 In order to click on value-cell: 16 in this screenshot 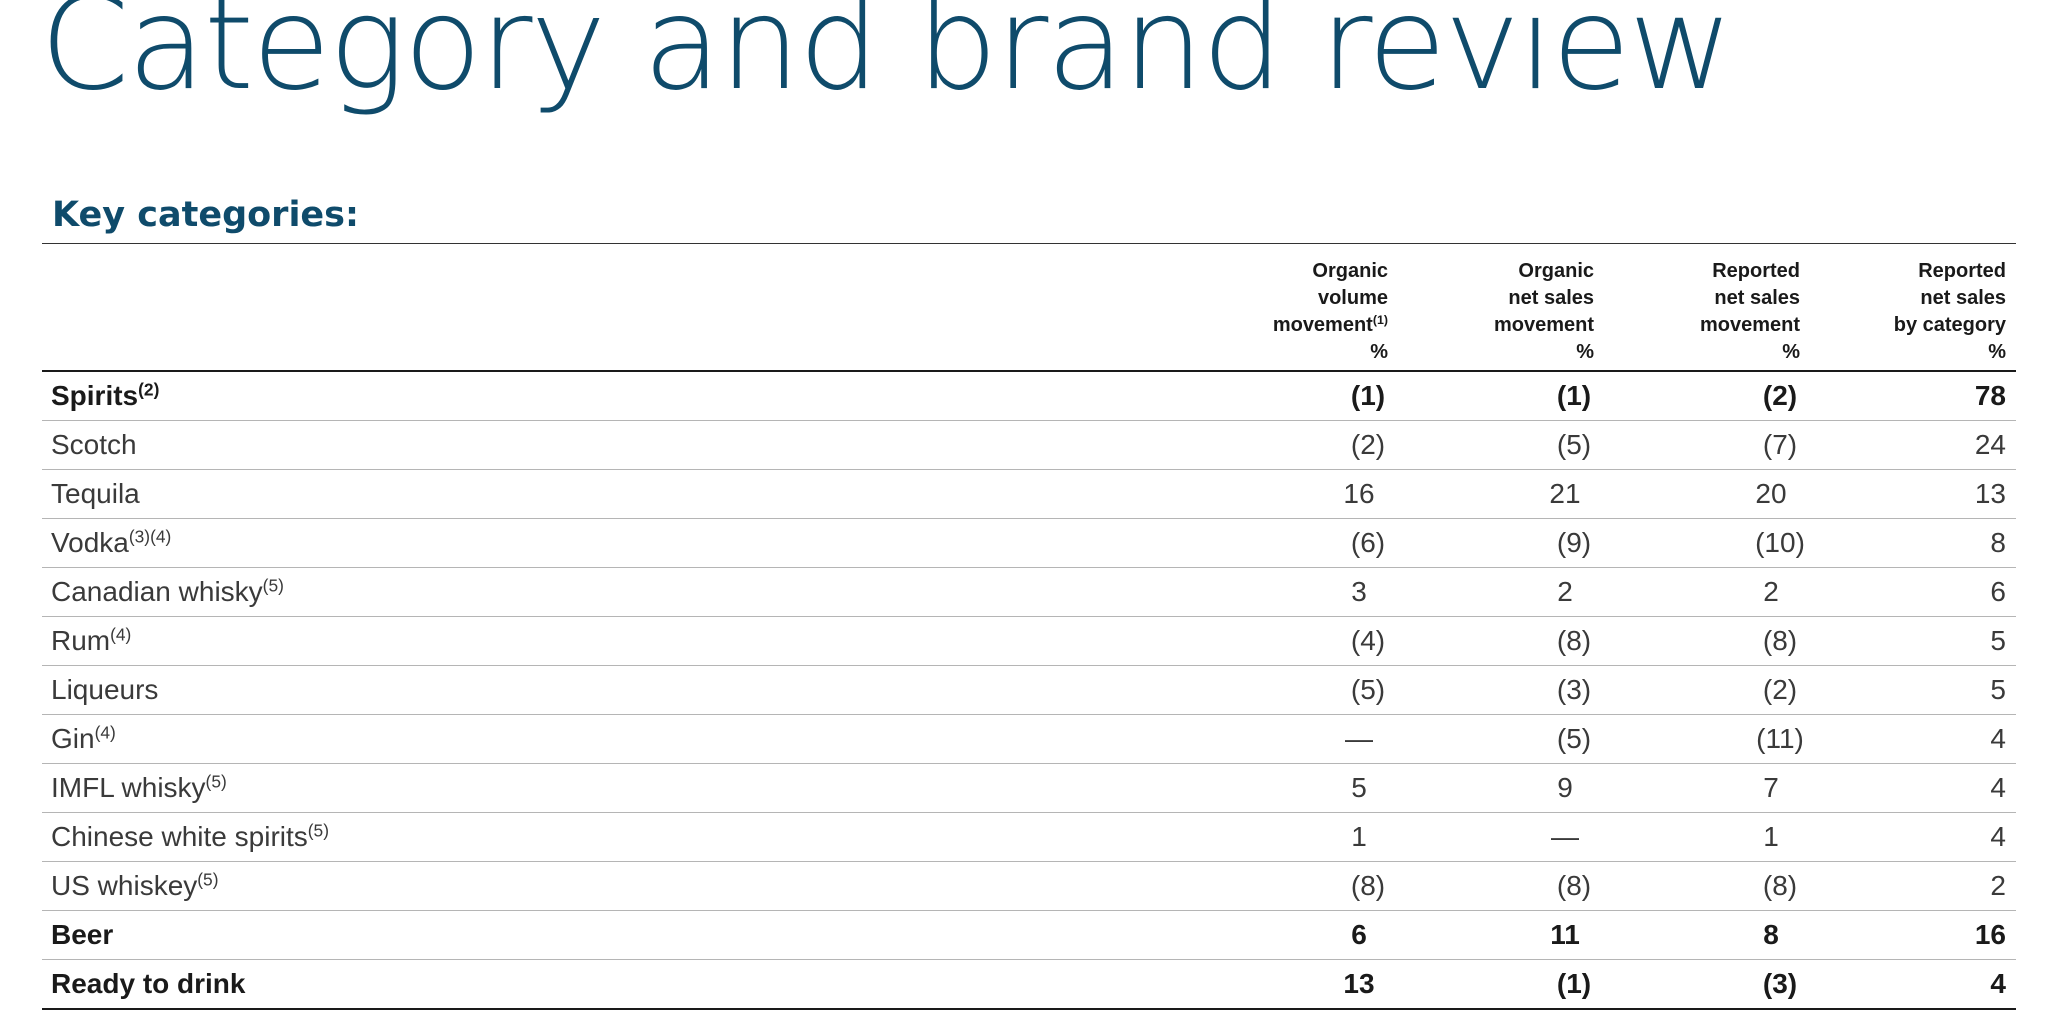, I will do `click(1913, 935)`.